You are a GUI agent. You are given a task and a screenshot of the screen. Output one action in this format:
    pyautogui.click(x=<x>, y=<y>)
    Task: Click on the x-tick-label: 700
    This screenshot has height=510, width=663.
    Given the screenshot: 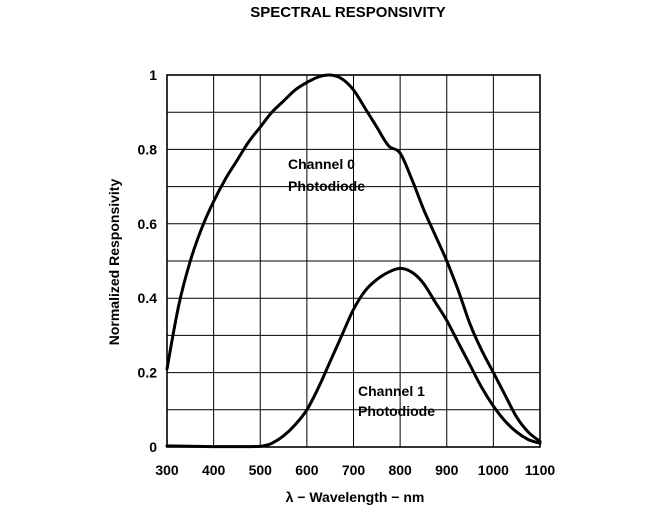 What is the action you would take?
    pyautogui.click(x=354, y=470)
    